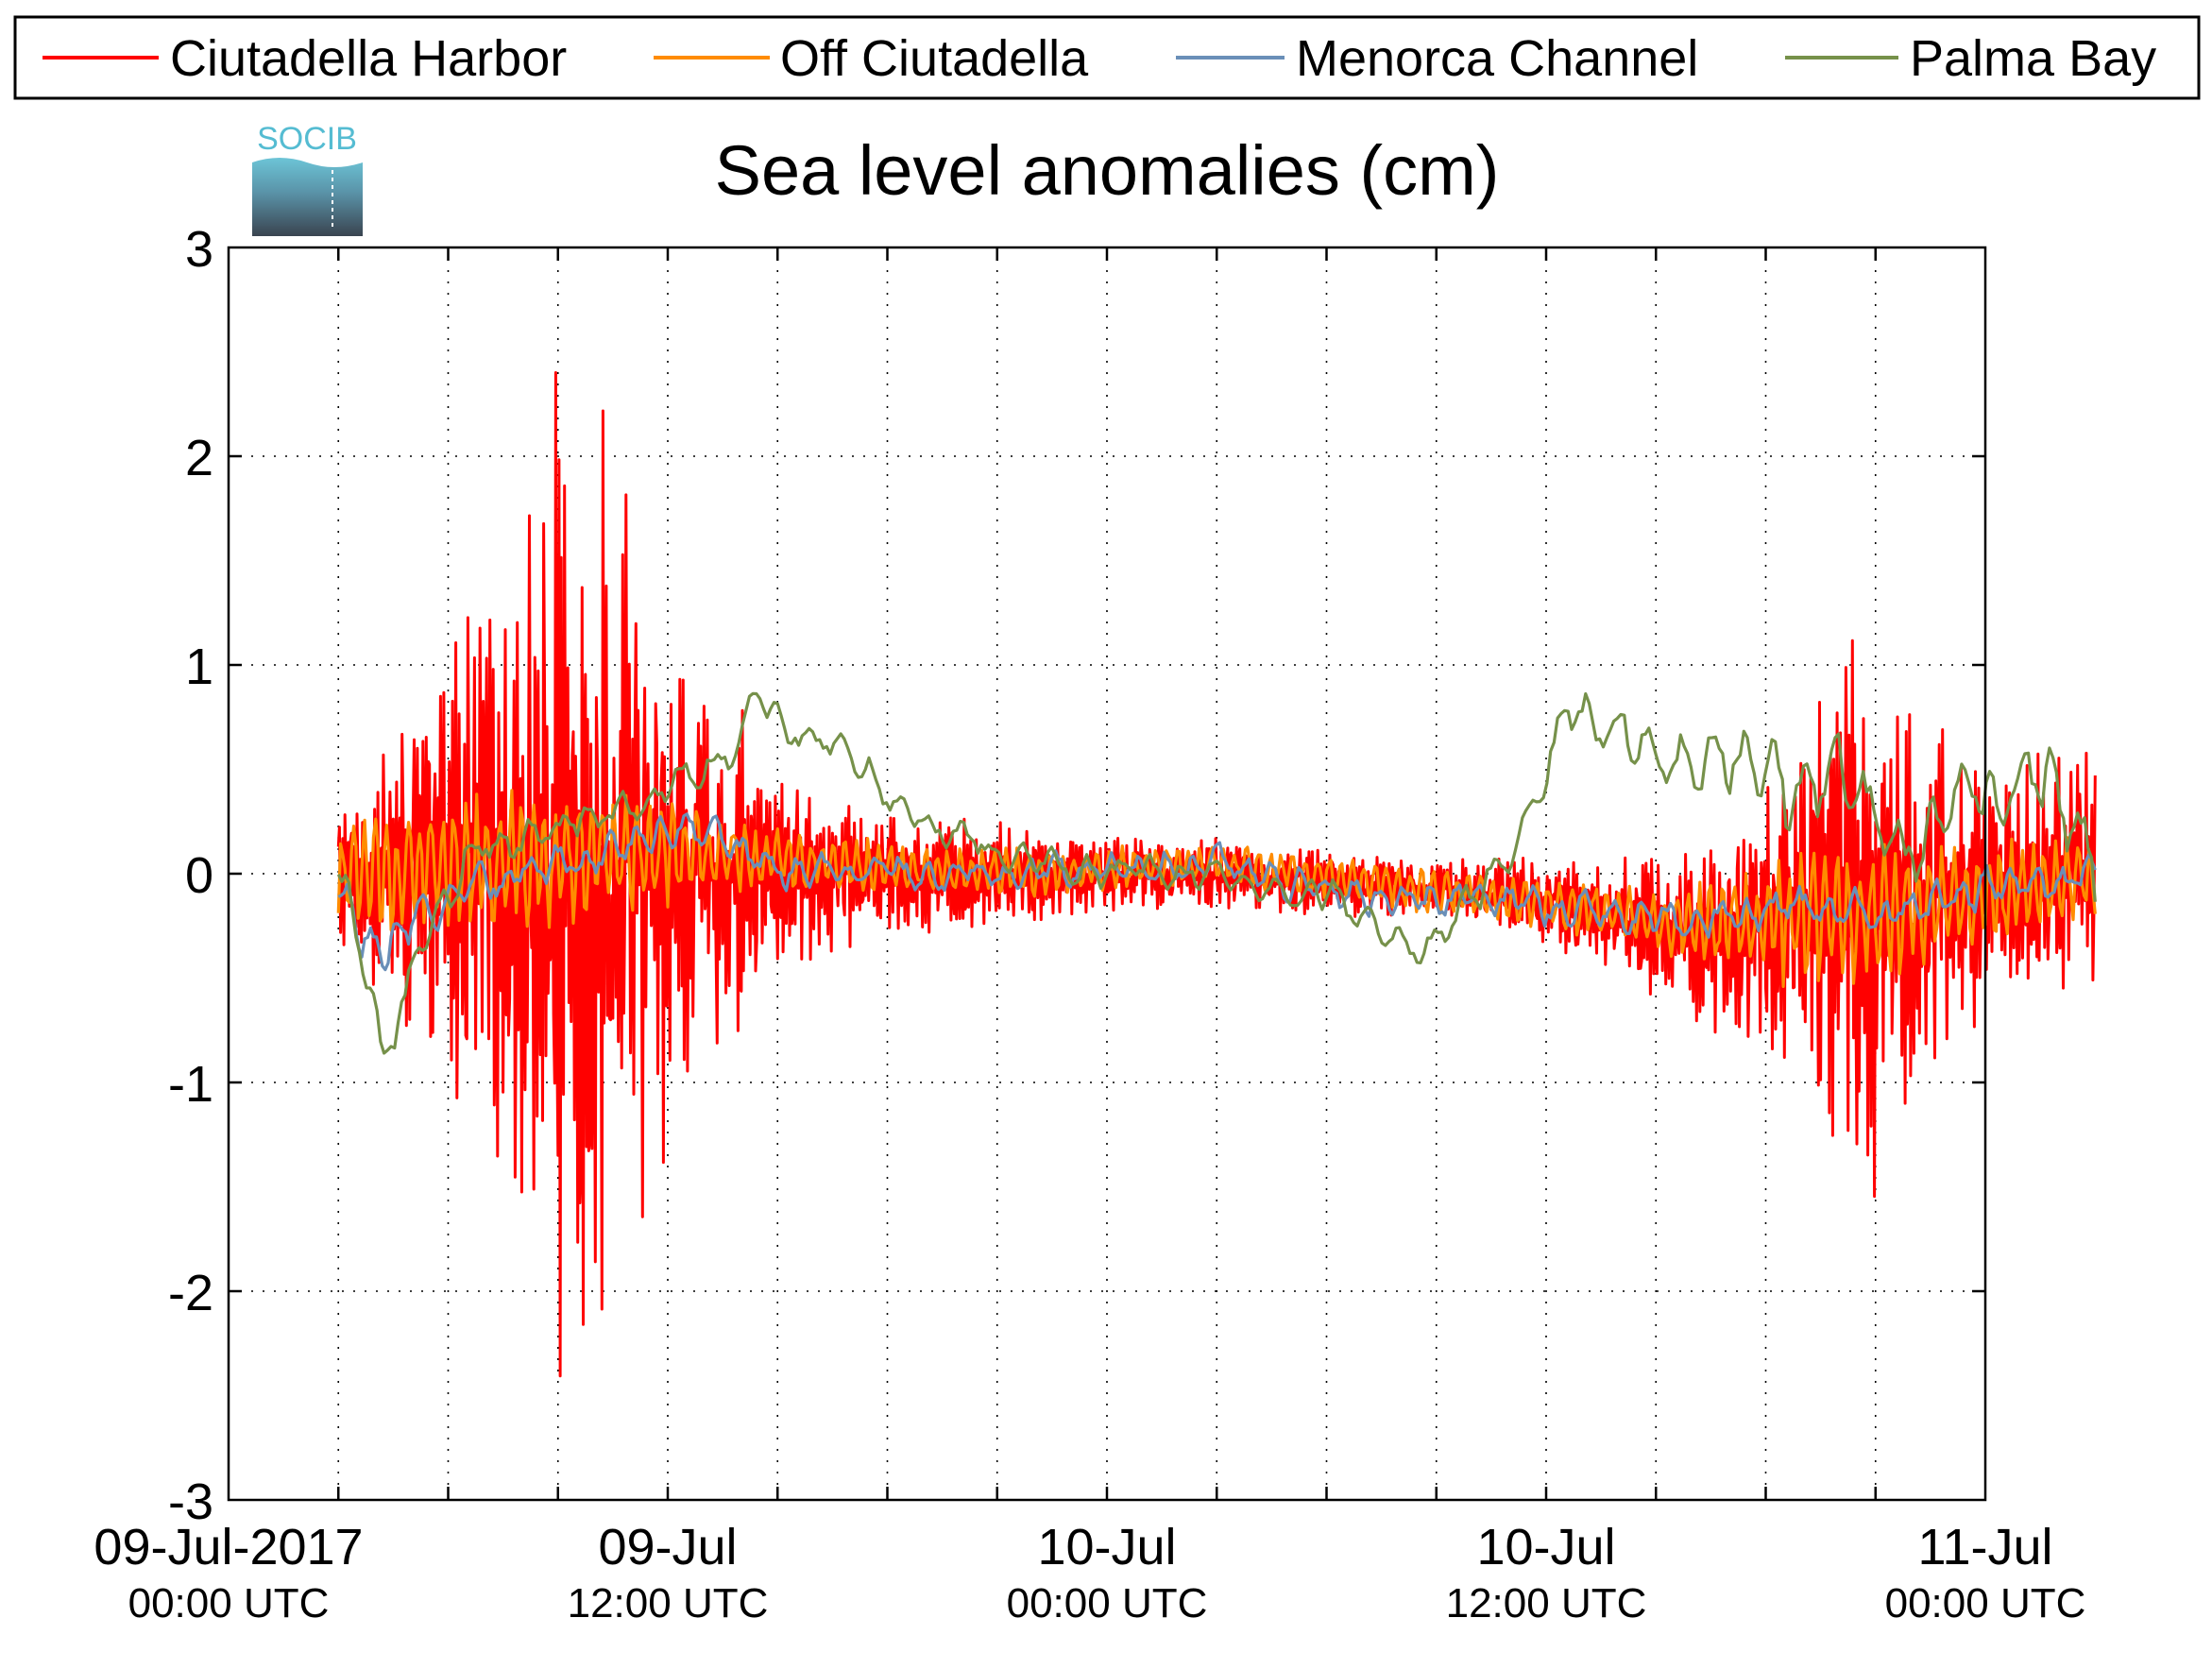  What do you see at coordinates (199, 667) in the screenshot?
I see `y-tick-label: 1` at bounding box center [199, 667].